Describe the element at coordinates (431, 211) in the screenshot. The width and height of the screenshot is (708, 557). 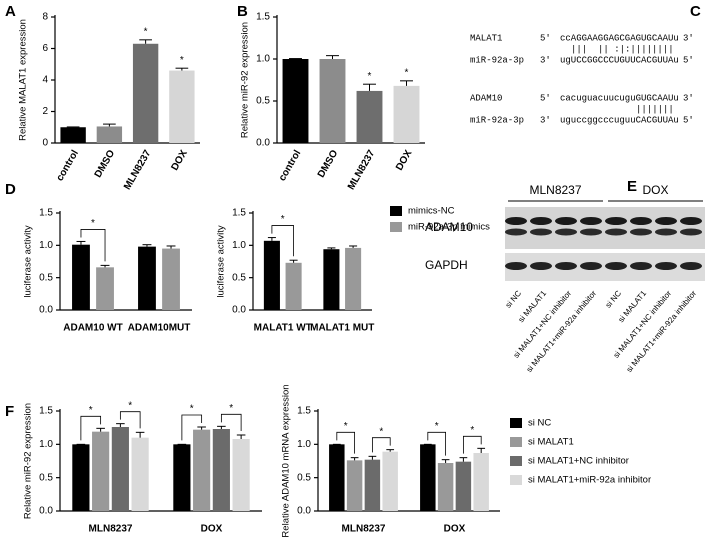
I see `legend-label: mimics-NC` at that location.